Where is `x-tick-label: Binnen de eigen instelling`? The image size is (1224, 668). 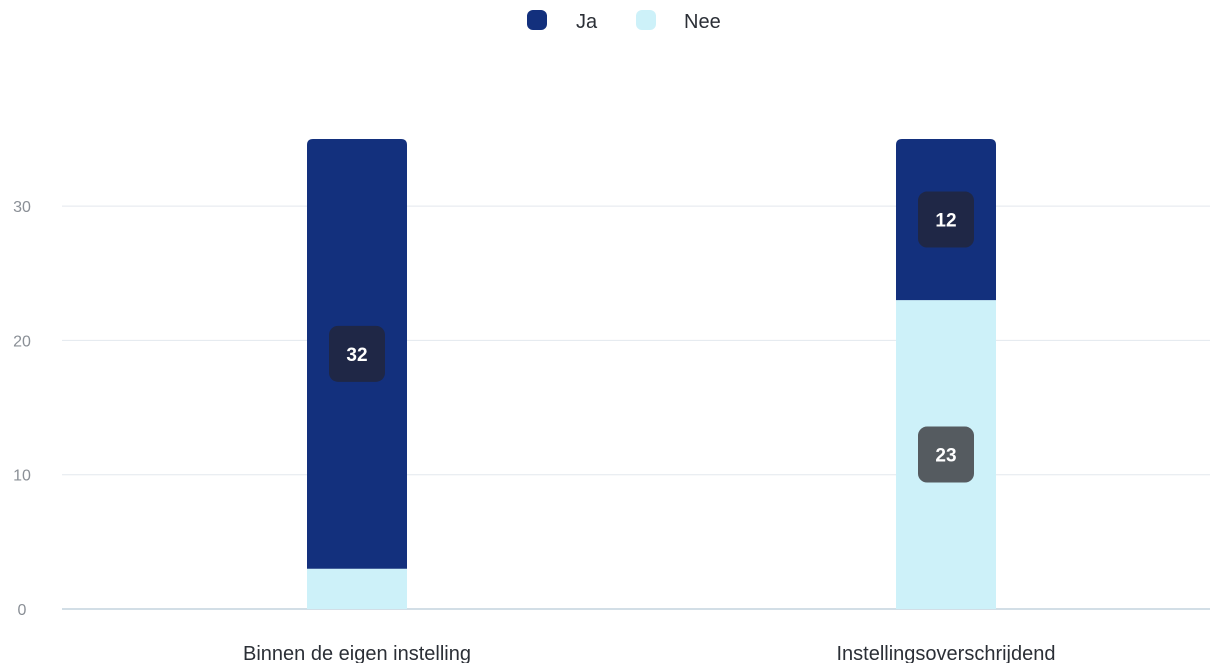
x-tick-label: Binnen de eigen instelling is located at coordinates (357, 653).